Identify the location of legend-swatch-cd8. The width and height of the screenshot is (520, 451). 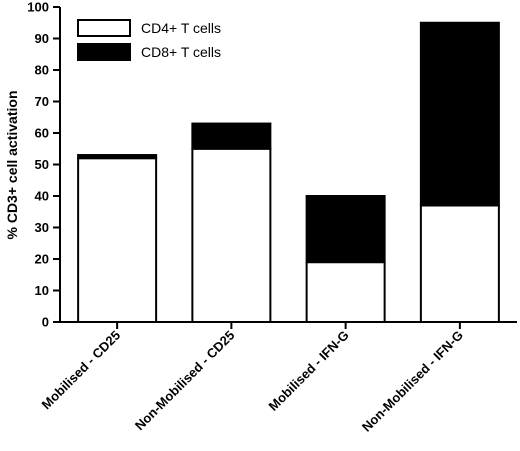
(104, 52).